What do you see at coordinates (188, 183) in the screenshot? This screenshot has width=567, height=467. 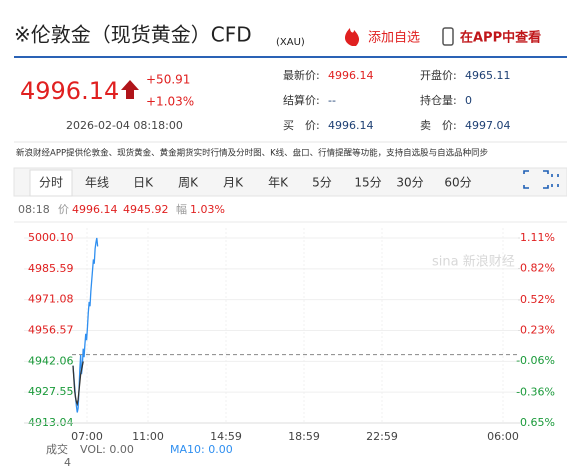 I see `tab: 周K` at bounding box center [188, 183].